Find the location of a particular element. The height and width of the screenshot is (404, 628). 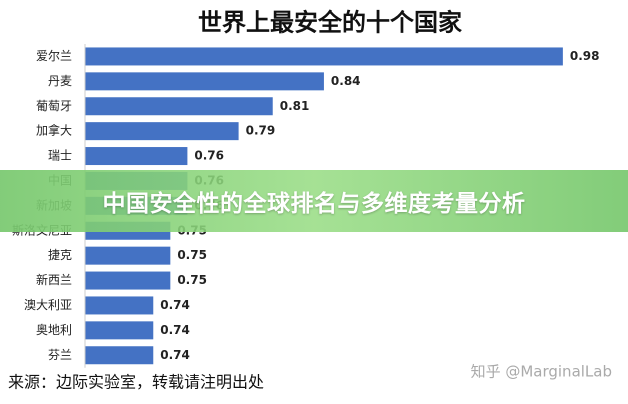

y-tick-label: 芬兰 is located at coordinates (60, 355).